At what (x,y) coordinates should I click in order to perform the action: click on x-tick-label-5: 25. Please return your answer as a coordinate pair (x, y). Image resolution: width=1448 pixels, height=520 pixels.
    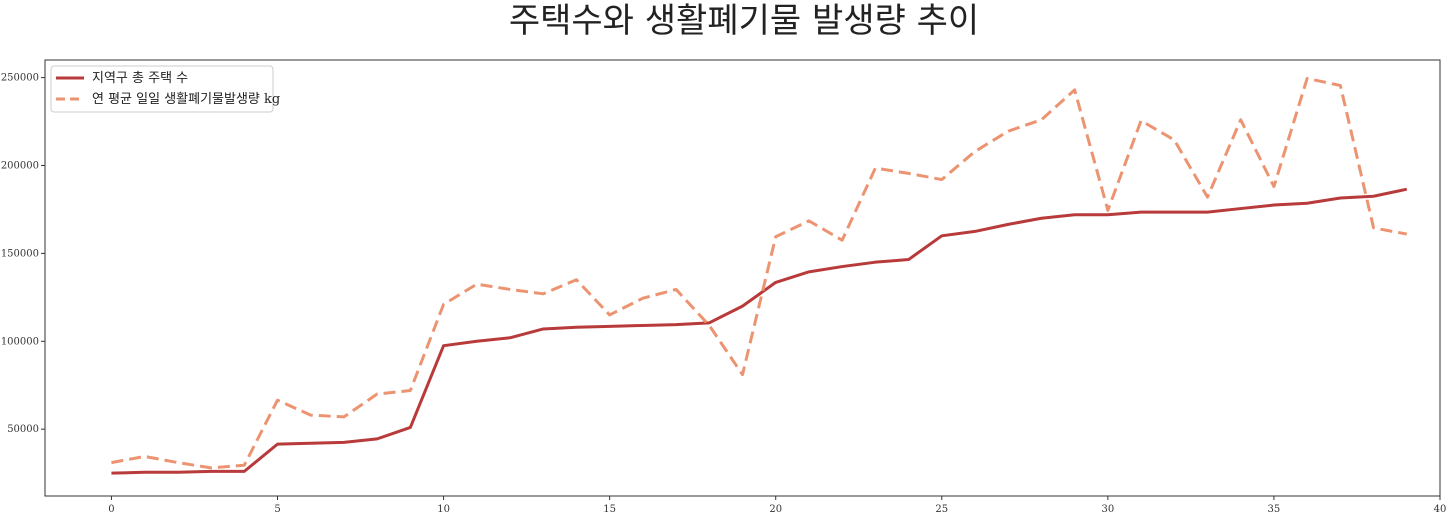
    Looking at the image, I should click on (941, 509).